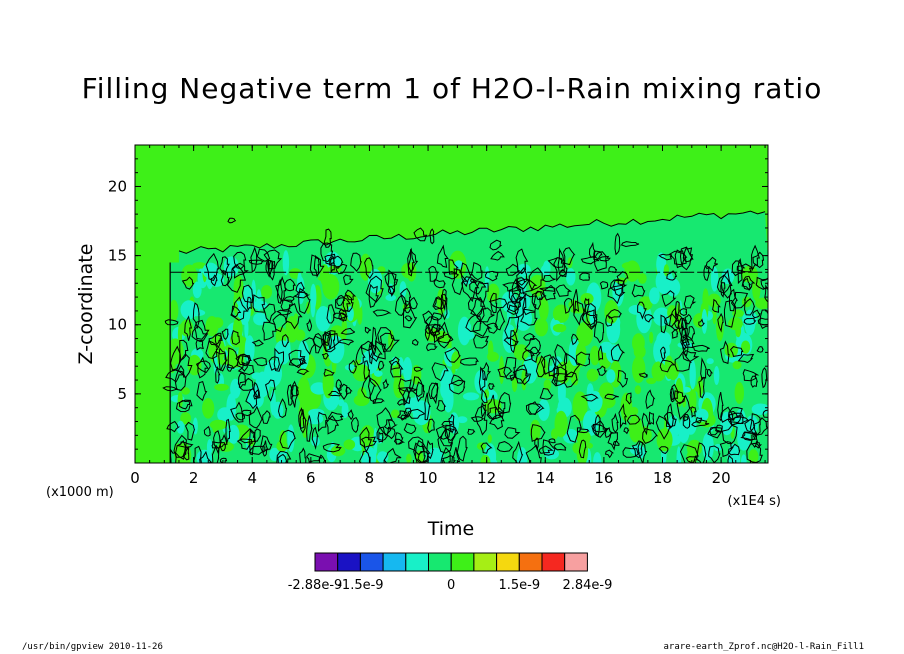 This screenshot has width=904, height=654. Describe the element at coordinates (450, 572) in the screenshot. I see `colorbar: -2.88e-9-1.5e-9 0 1.5e-9 2.84e-9` at that location.